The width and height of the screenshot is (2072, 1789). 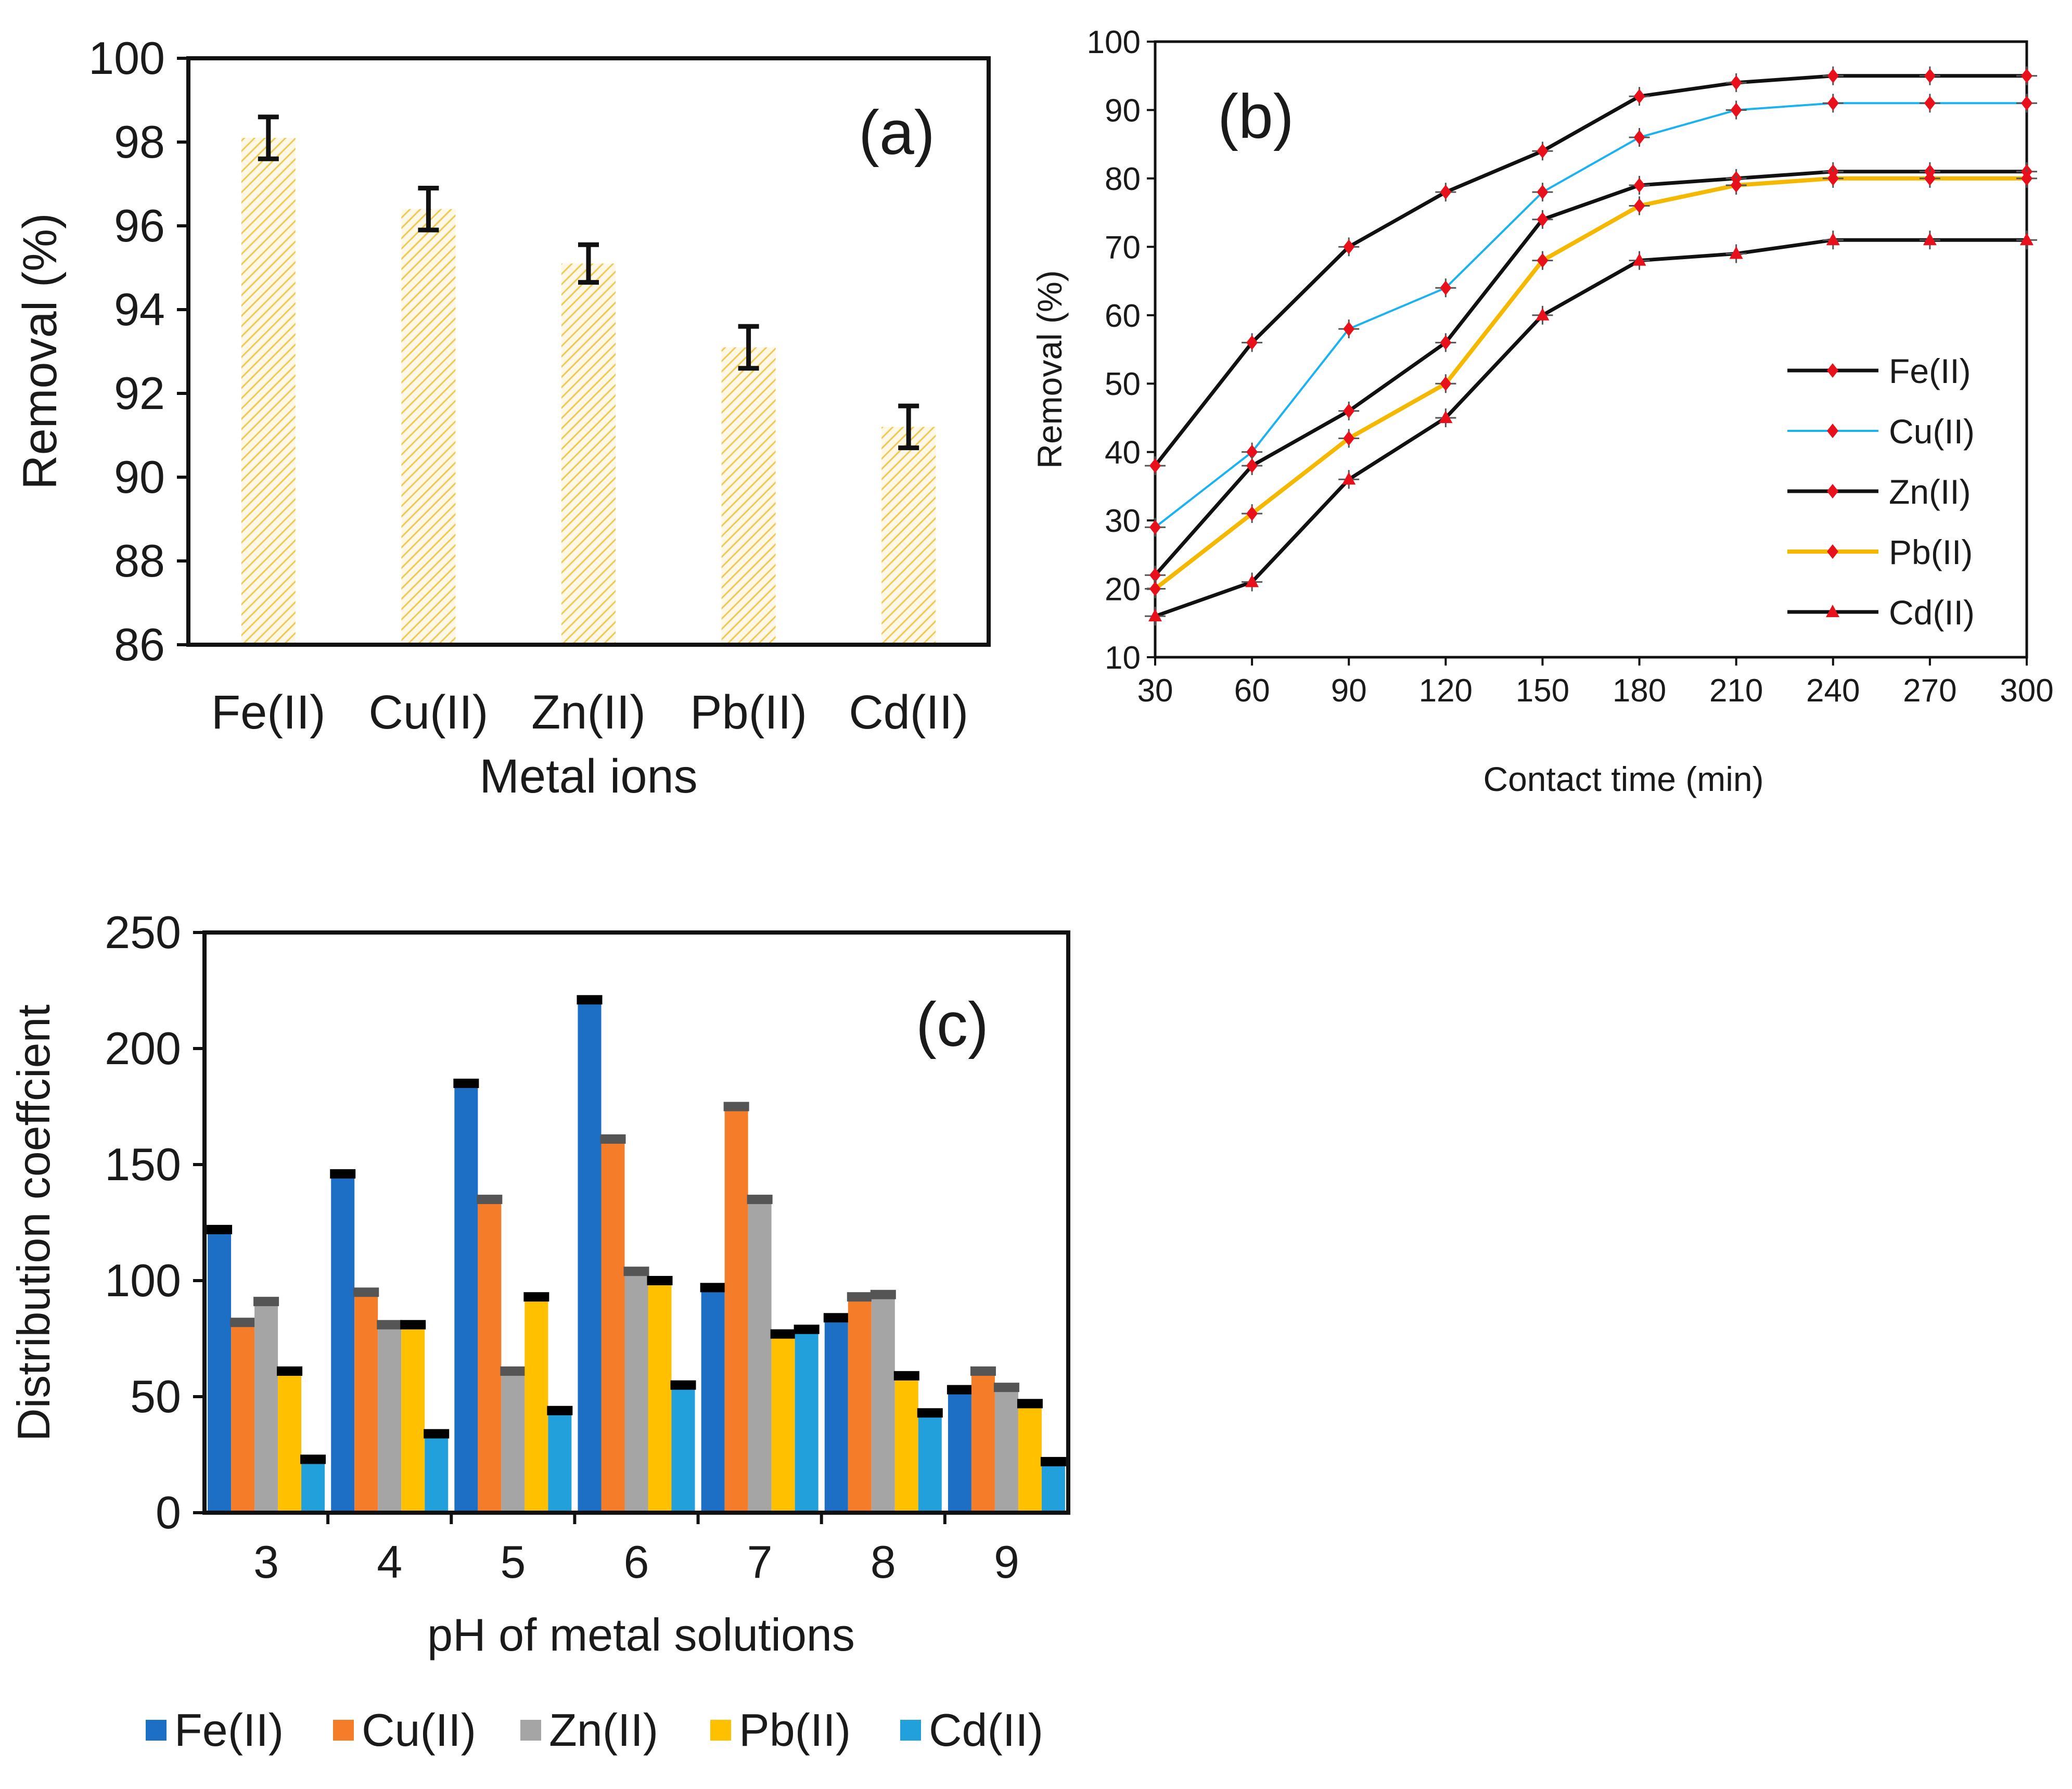 What do you see at coordinates (588, 776) in the screenshot?
I see `panel-a-x-axis-title: Metal ions` at bounding box center [588, 776].